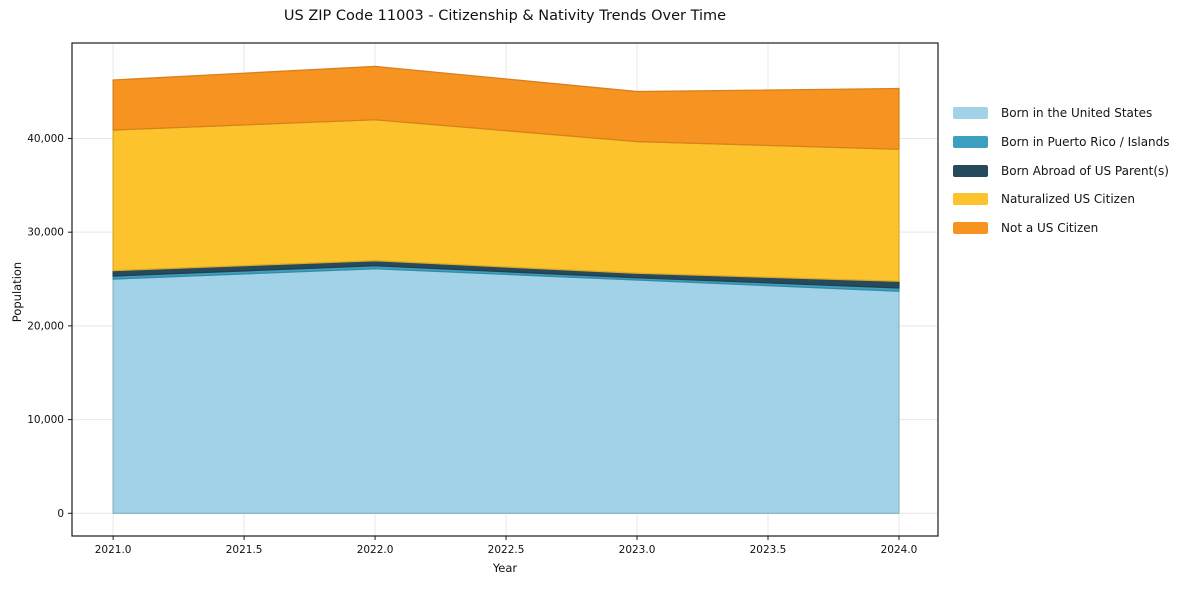 This screenshot has width=1189, height=590. Describe the element at coordinates (1050, 228) in the screenshot. I see `legend-label: Not a US Citizen` at that location.